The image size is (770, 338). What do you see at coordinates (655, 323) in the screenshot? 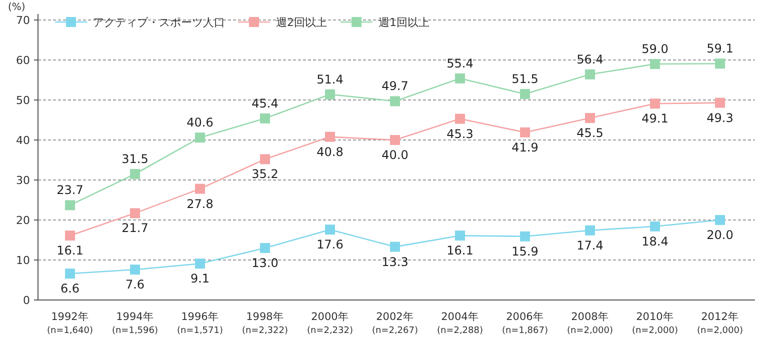
I see `x-tick-label: 2010年 (n=2,000)` at bounding box center [655, 323].